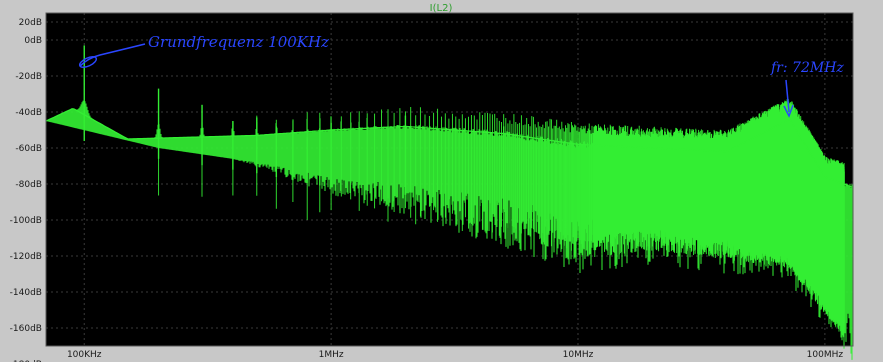 This screenshot has width=883, height=362. I want to click on y-tick-label: -100dB, so click(26, 221).